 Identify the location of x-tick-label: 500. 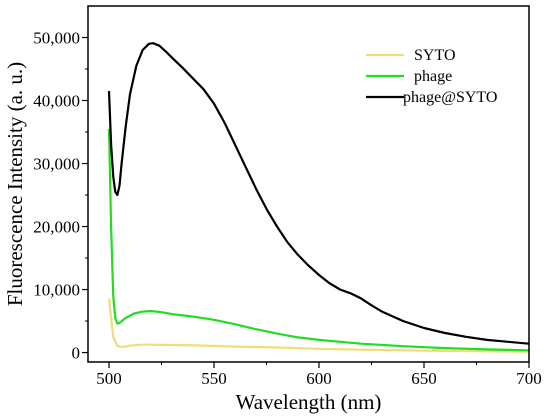
(109, 378).